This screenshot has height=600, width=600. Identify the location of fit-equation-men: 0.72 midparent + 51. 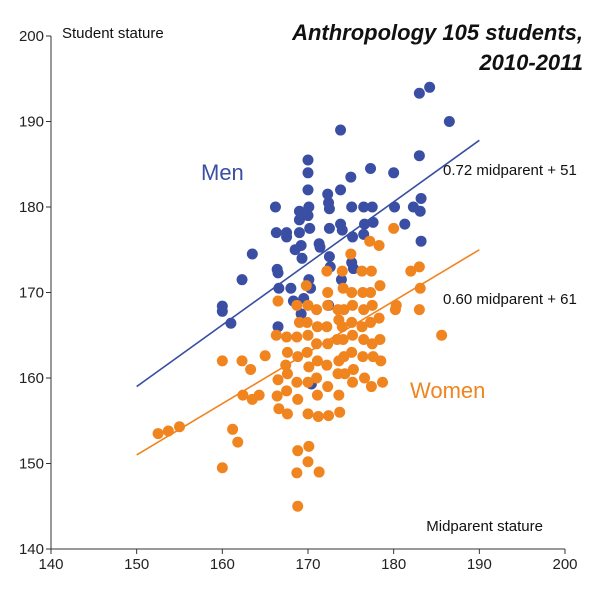
(510, 170).